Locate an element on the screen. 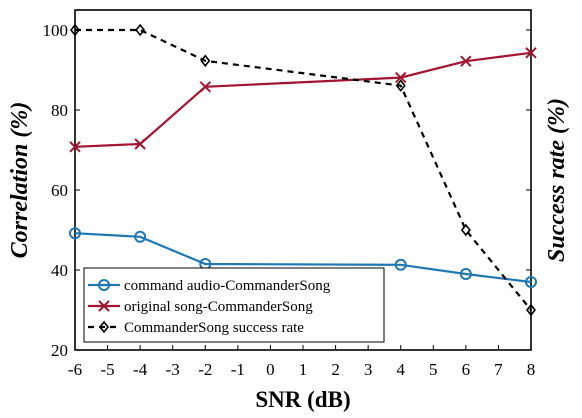 The height and width of the screenshot is (418, 582). x-tick-label: -3 is located at coordinates (173, 369).